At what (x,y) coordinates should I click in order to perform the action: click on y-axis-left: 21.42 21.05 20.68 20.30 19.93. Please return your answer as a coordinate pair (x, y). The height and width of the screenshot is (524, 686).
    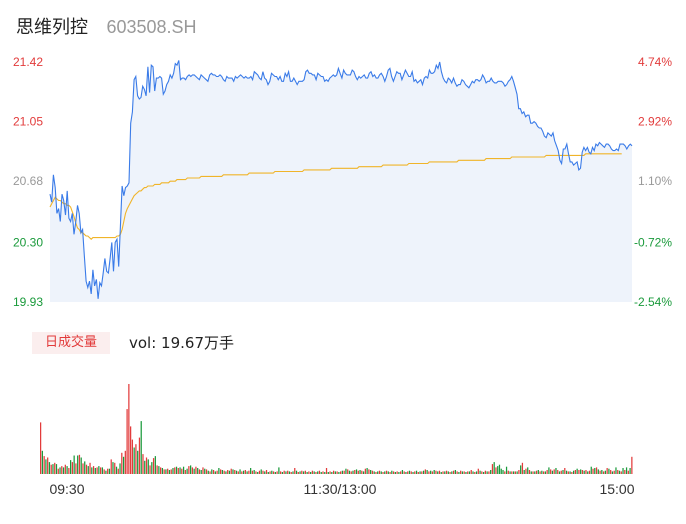
    Looking at the image, I should click on (28, 182).